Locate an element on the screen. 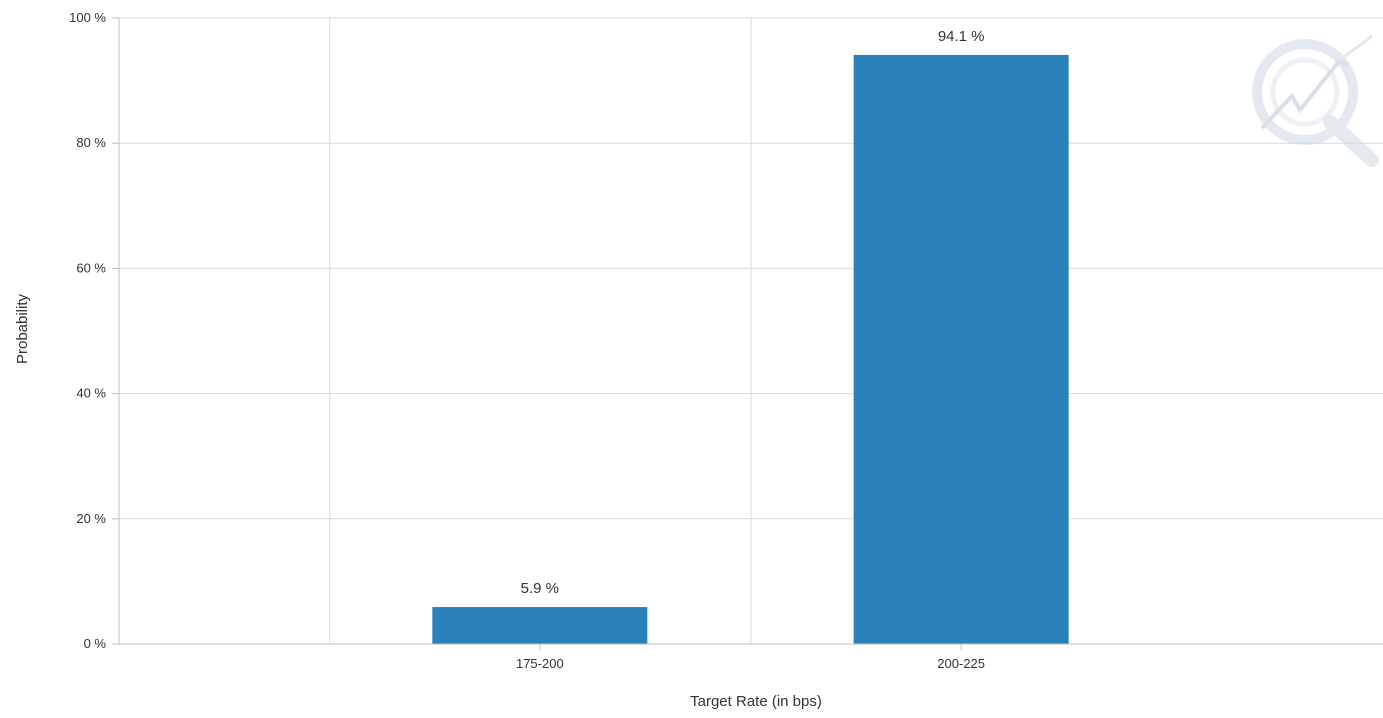 The height and width of the screenshot is (718, 1383). bar-value-label: 5.9 % is located at coordinates (540, 588).